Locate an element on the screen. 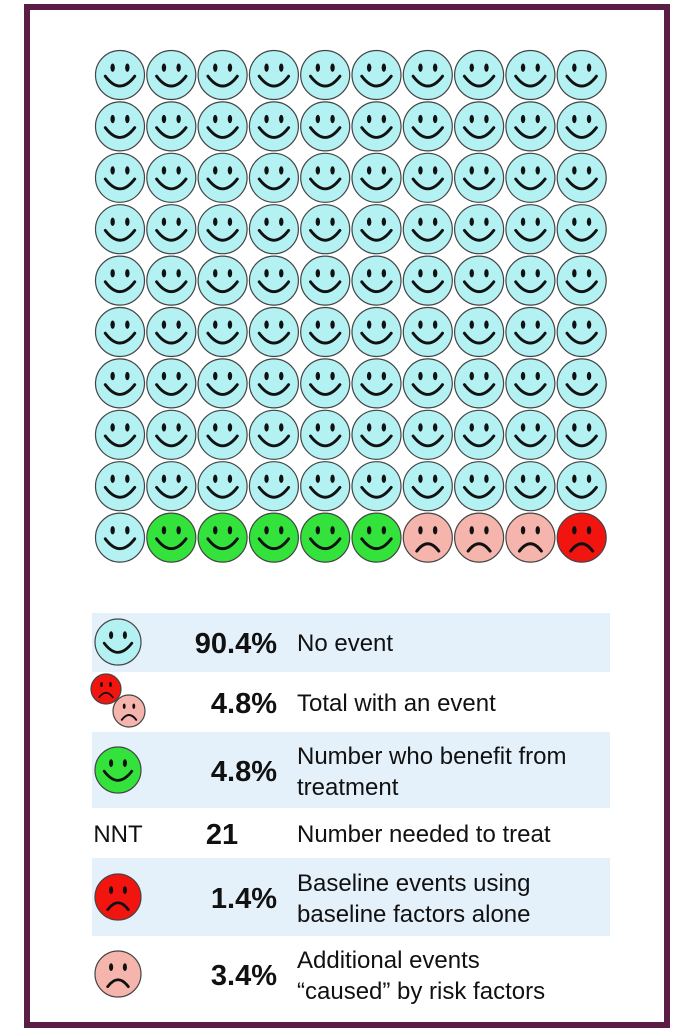  legend-label: Number needed to treat is located at coordinates (424, 834).